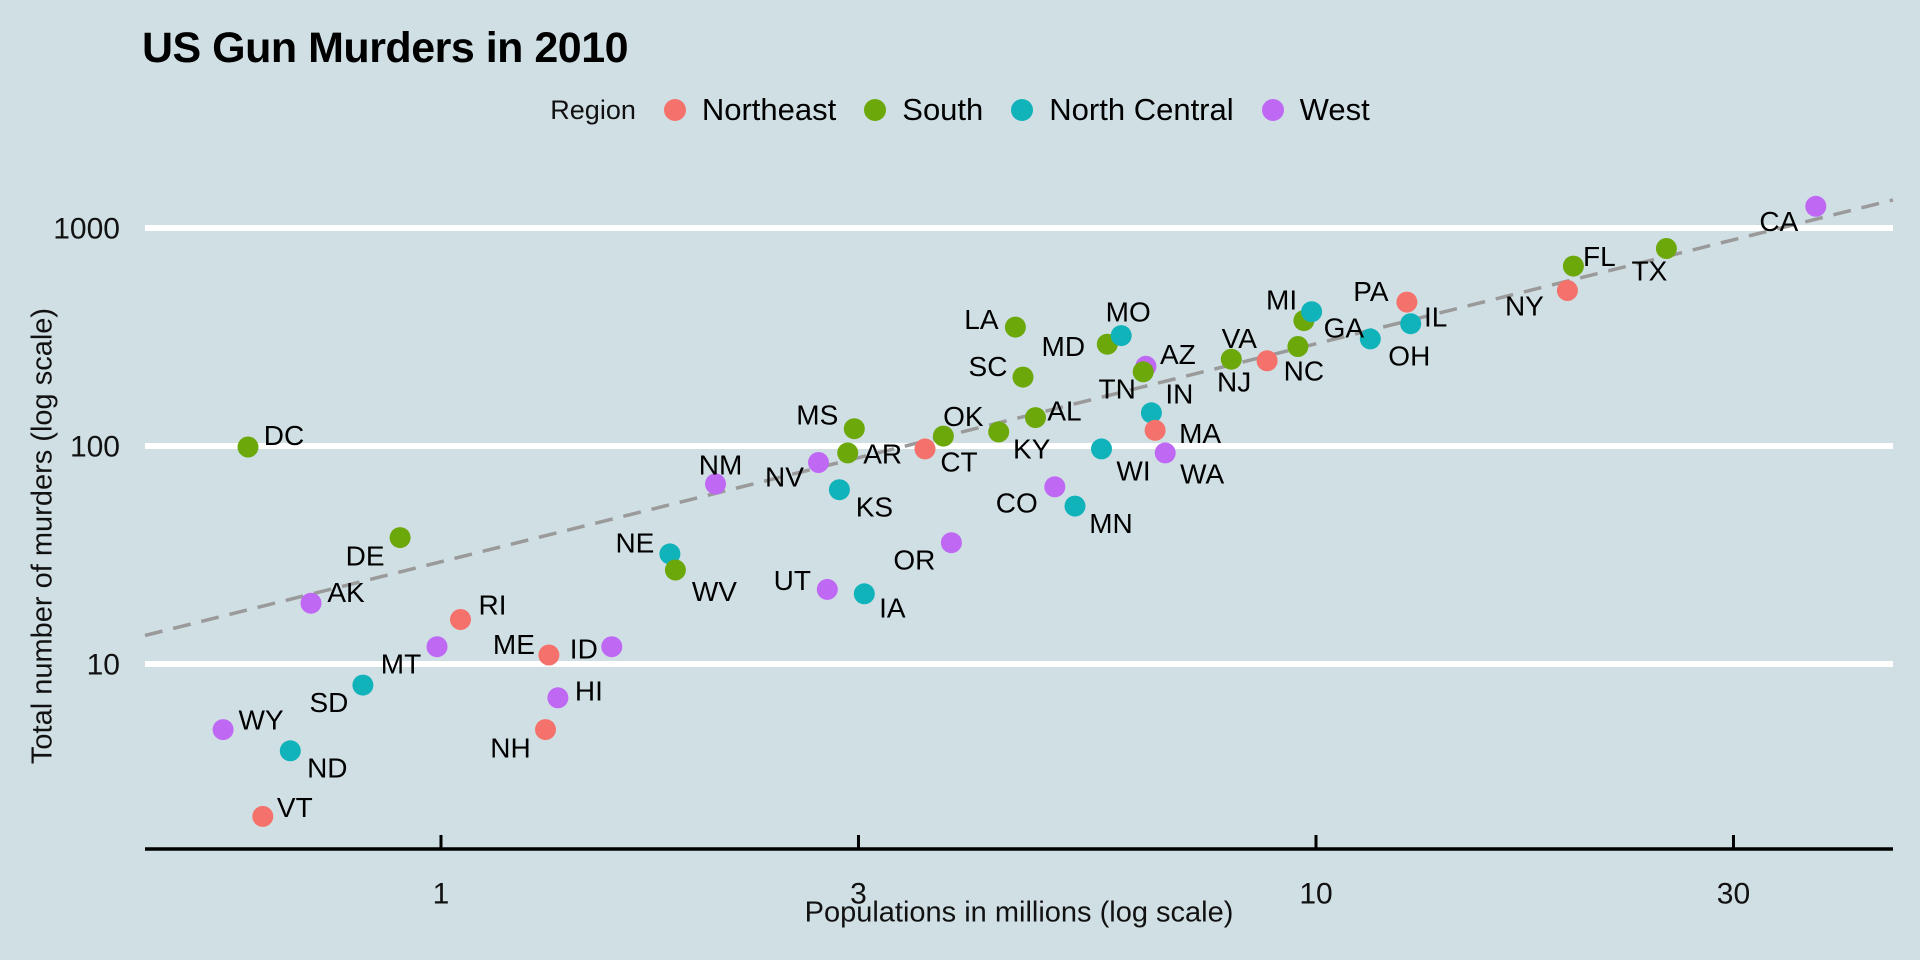 Image resolution: width=1920 pixels, height=960 pixels. I want to click on state-label-MA: MA, so click(1200, 433).